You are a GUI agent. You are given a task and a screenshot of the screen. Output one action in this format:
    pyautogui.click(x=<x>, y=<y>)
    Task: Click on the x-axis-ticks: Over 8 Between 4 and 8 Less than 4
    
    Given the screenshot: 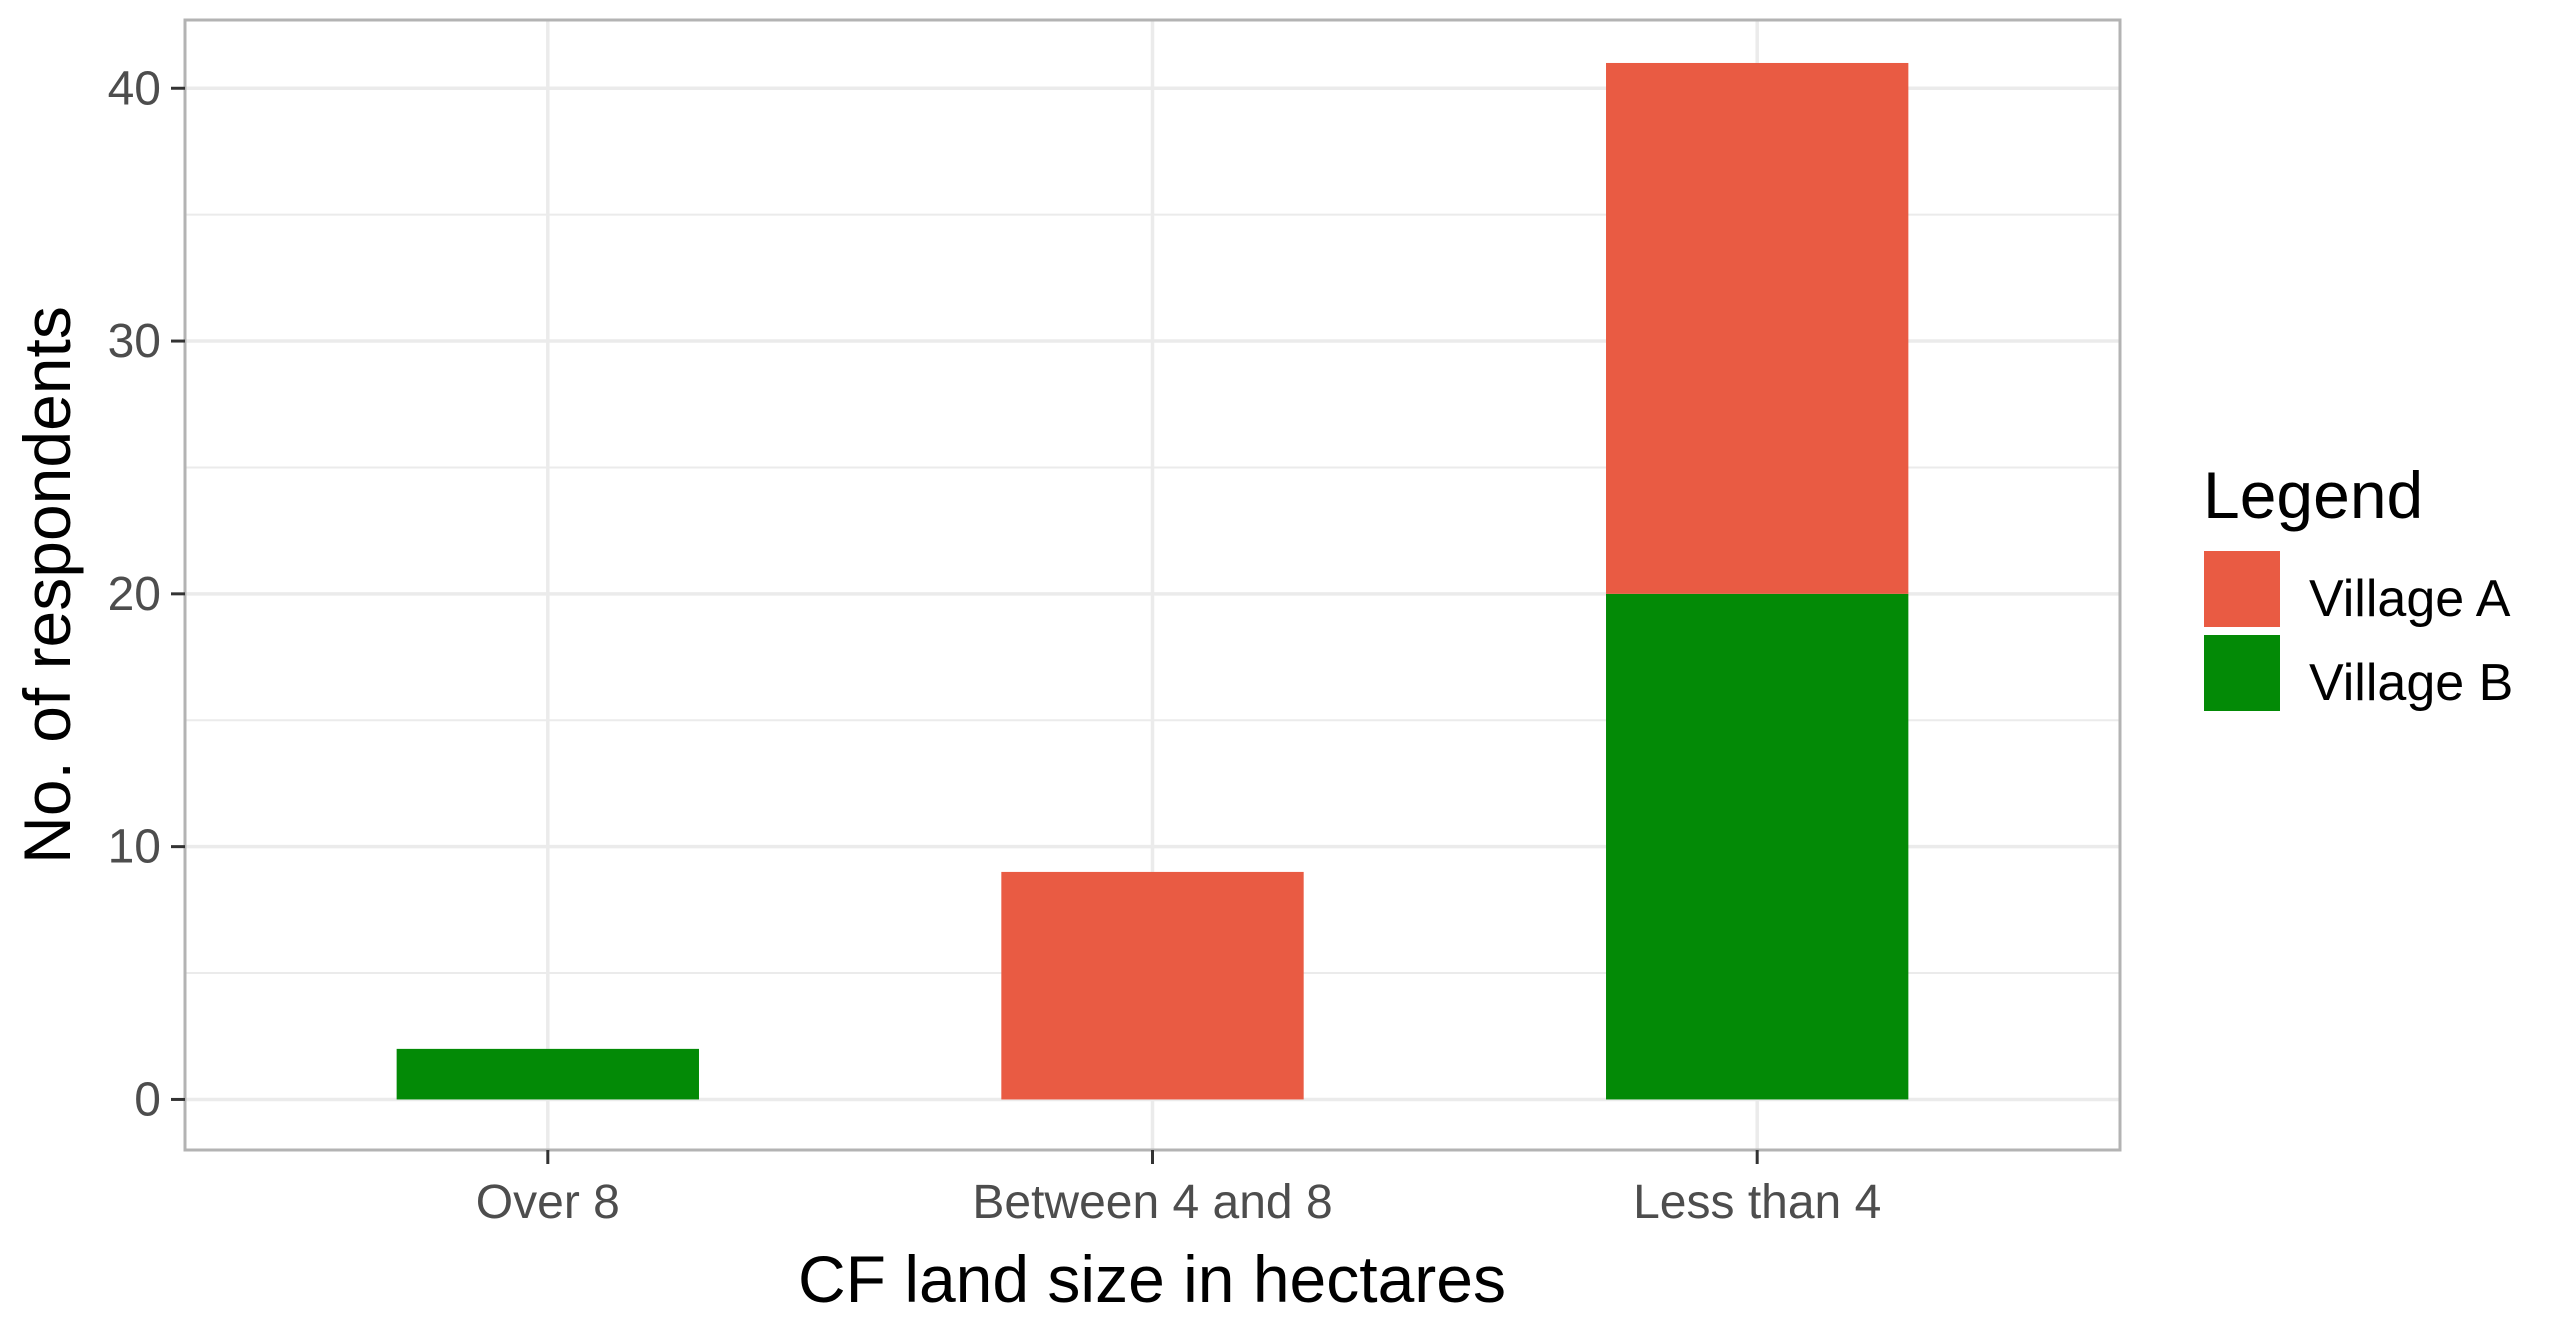 What is the action you would take?
    pyautogui.click(x=1178, y=1189)
    